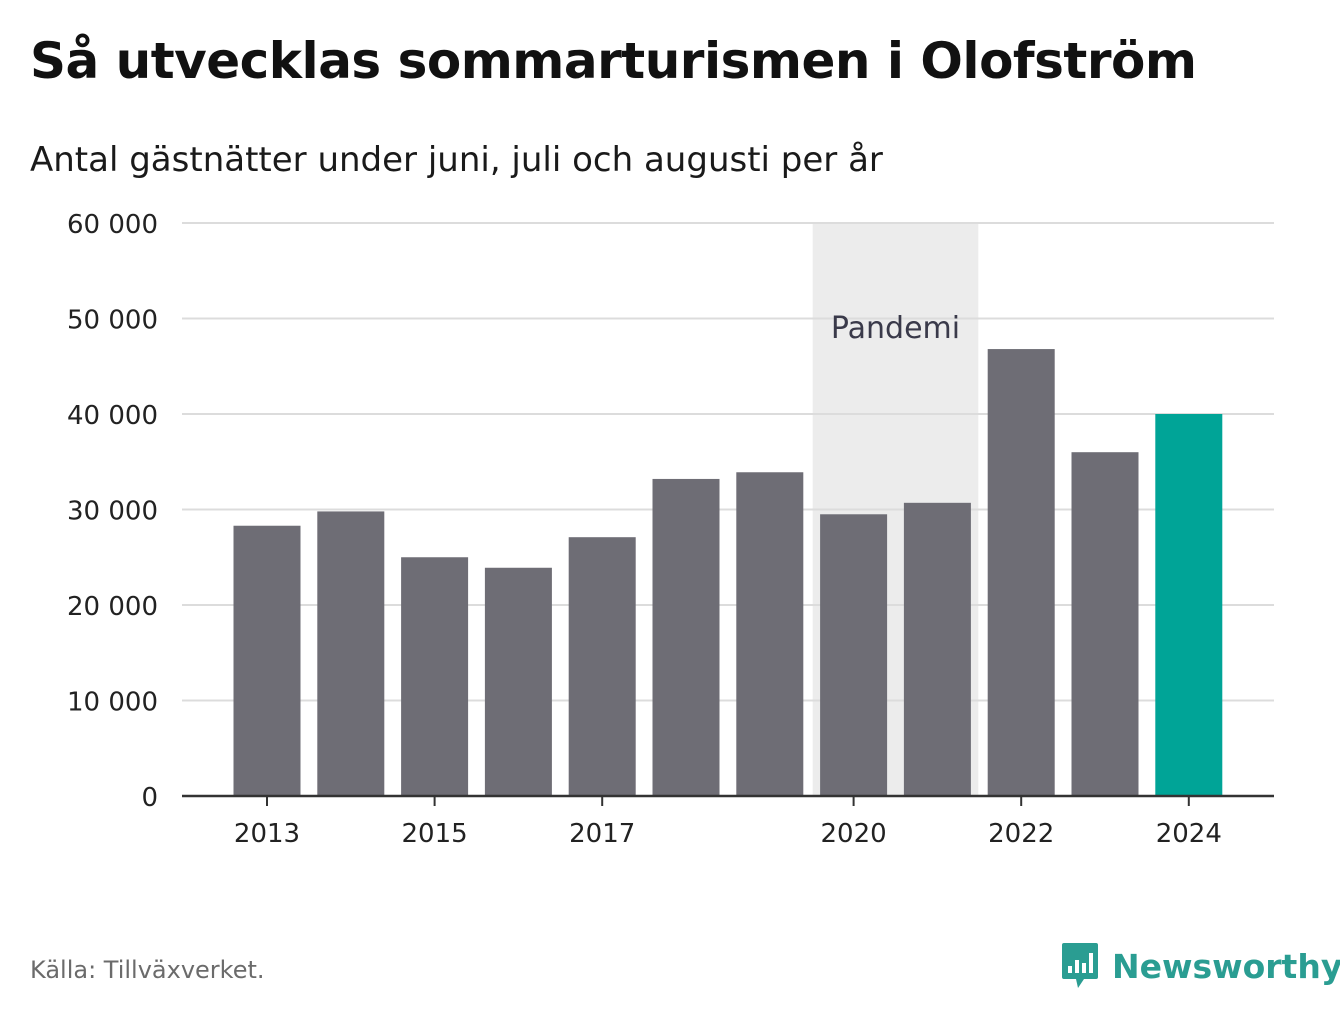 Image resolution: width=1340 pixels, height=1020 pixels. What do you see at coordinates (435, 676) in the screenshot?
I see `bar-2015` at bounding box center [435, 676].